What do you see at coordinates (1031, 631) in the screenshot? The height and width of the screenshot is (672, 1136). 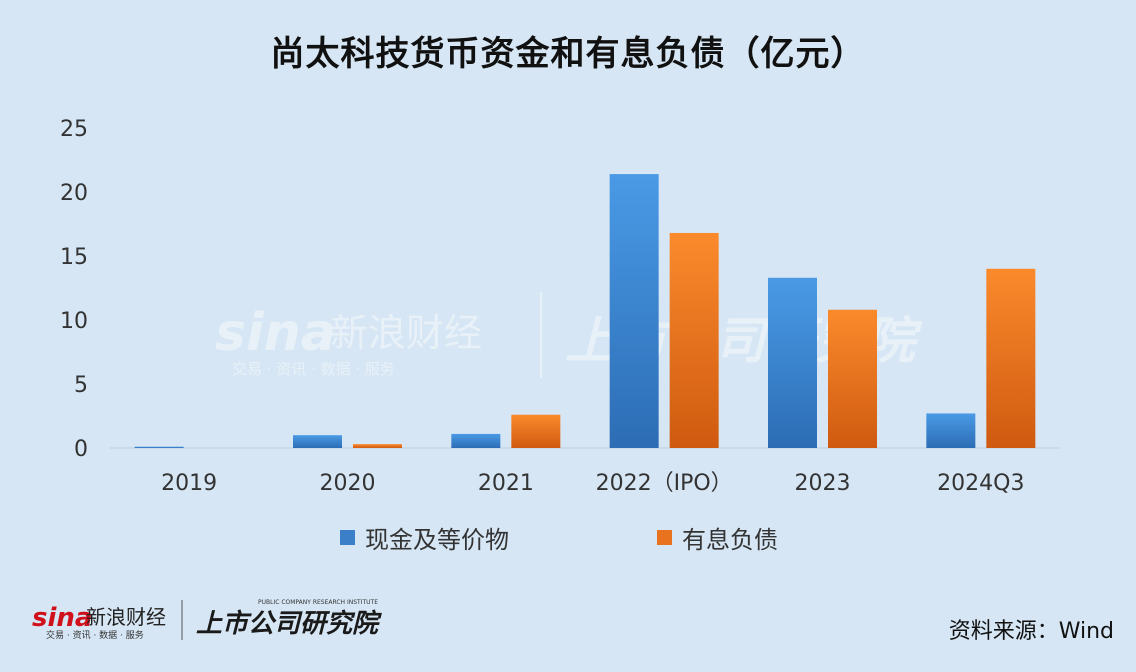 I see `source-label: 资料来源：Wind` at bounding box center [1031, 631].